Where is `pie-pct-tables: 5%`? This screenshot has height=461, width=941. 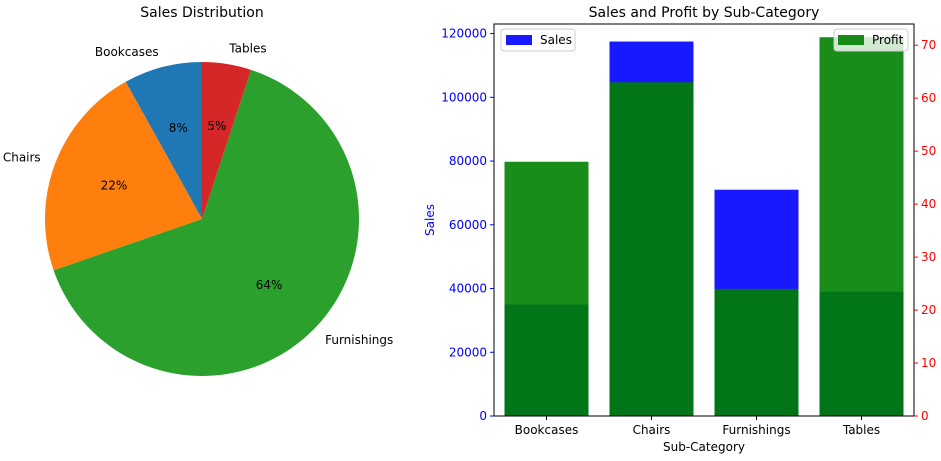 pie-pct-tables: 5% is located at coordinates (216, 126).